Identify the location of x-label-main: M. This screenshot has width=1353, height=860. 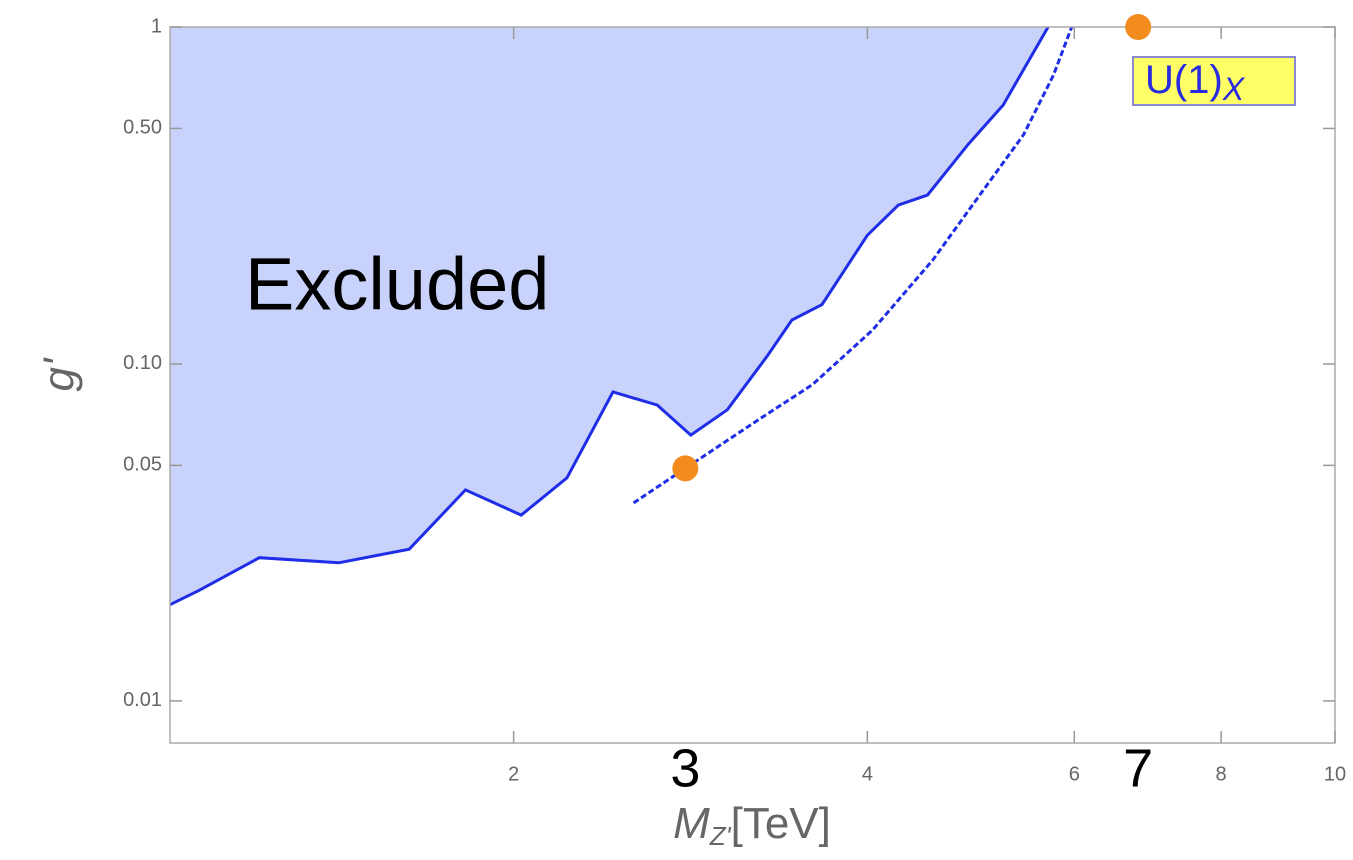
(691, 823).